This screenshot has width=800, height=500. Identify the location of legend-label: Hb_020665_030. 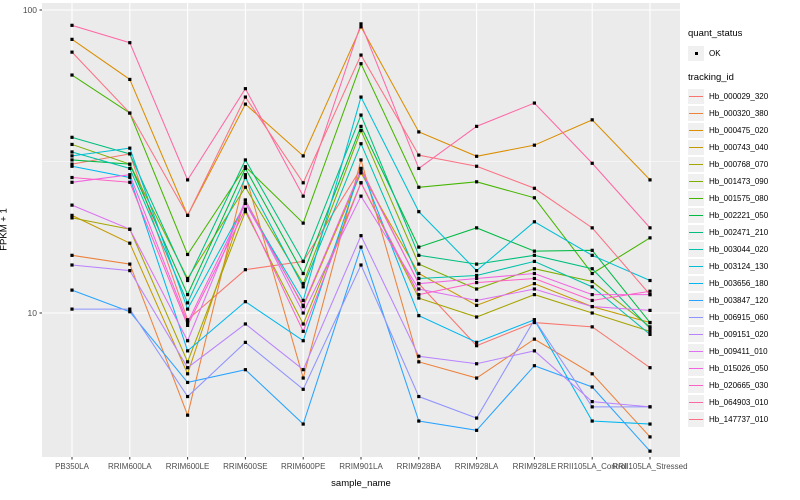
(739, 385).